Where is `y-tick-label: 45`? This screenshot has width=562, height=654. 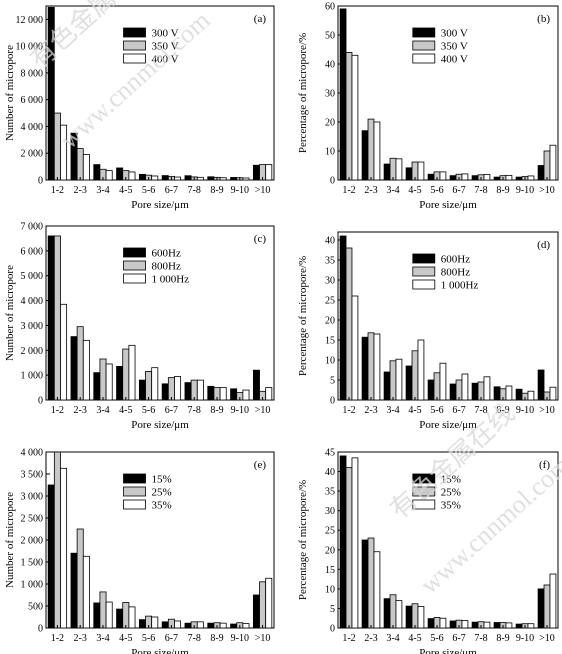 y-tick-label: 45 is located at coordinates (330, 453).